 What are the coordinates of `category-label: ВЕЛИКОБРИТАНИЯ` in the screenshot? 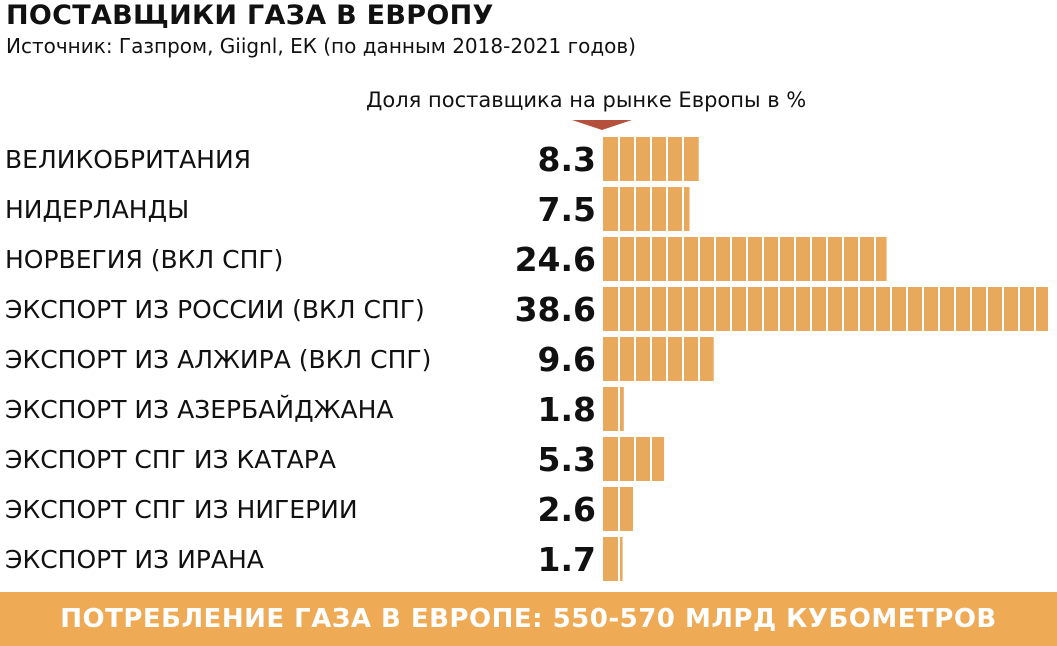 It's located at (128, 159).